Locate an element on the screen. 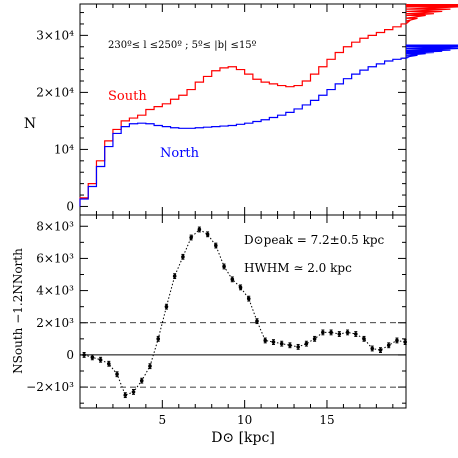  peak-distance-annotation: D⊙peak = 7.2±0.5 kpc is located at coordinates (314, 240).